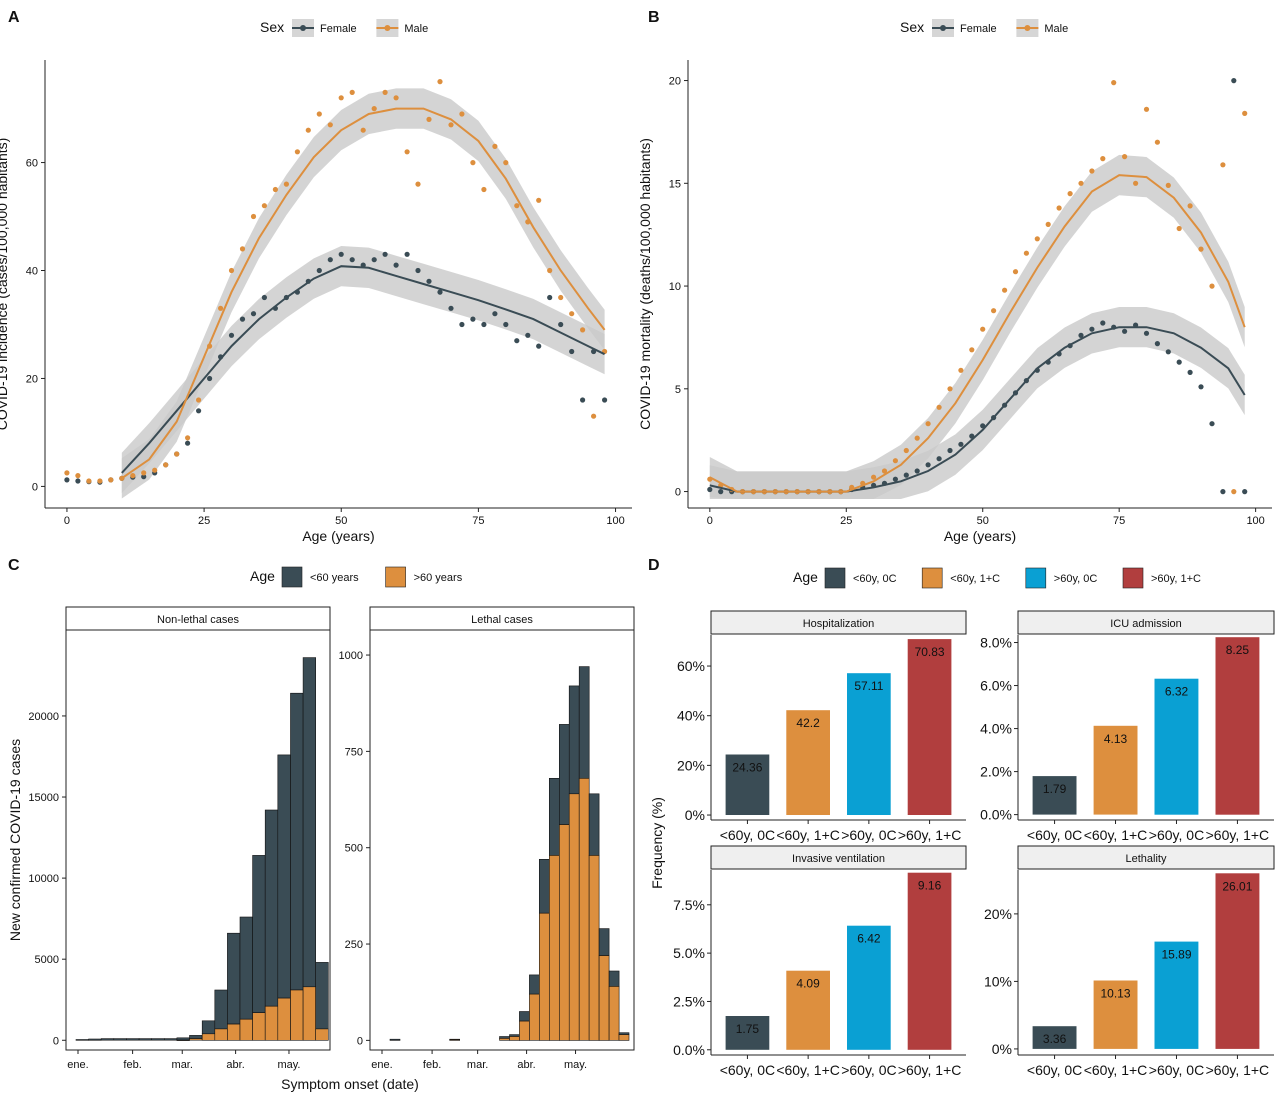  What do you see at coordinates (689, 1050) in the screenshot?
I see `y-tick-label: 0.0%` at bounding box center [689, 1050].